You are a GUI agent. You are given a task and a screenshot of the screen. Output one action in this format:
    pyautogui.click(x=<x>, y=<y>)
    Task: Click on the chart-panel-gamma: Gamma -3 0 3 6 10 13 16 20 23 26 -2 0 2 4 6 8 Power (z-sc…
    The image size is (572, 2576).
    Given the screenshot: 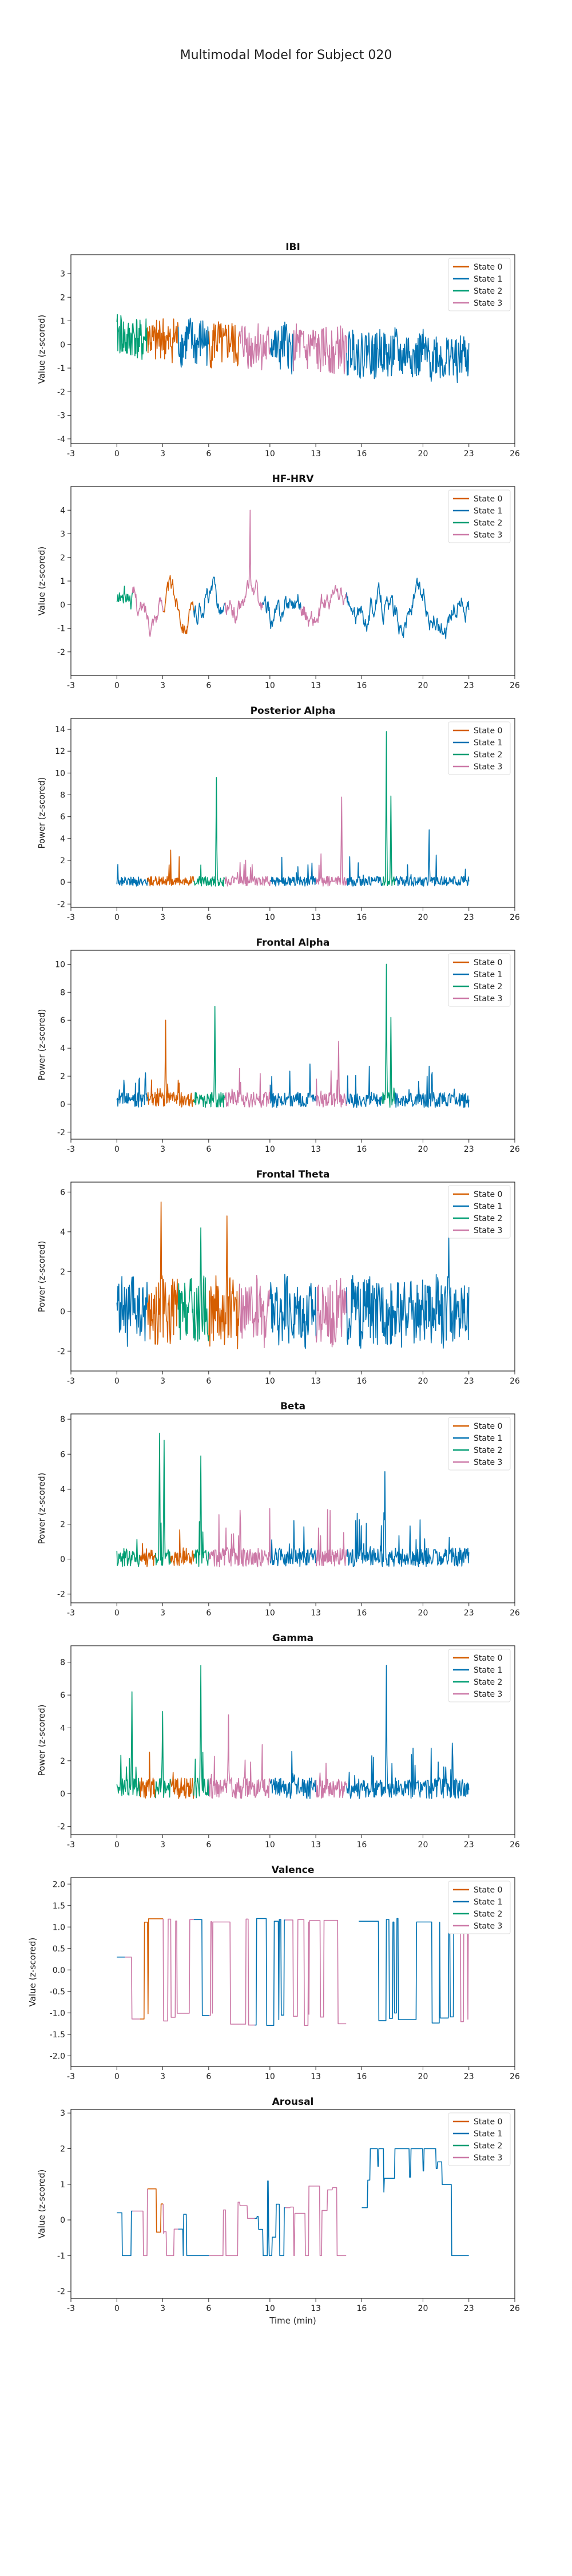 What is the action you would take?
    pyautogui.click(x=278, y=1741)
    